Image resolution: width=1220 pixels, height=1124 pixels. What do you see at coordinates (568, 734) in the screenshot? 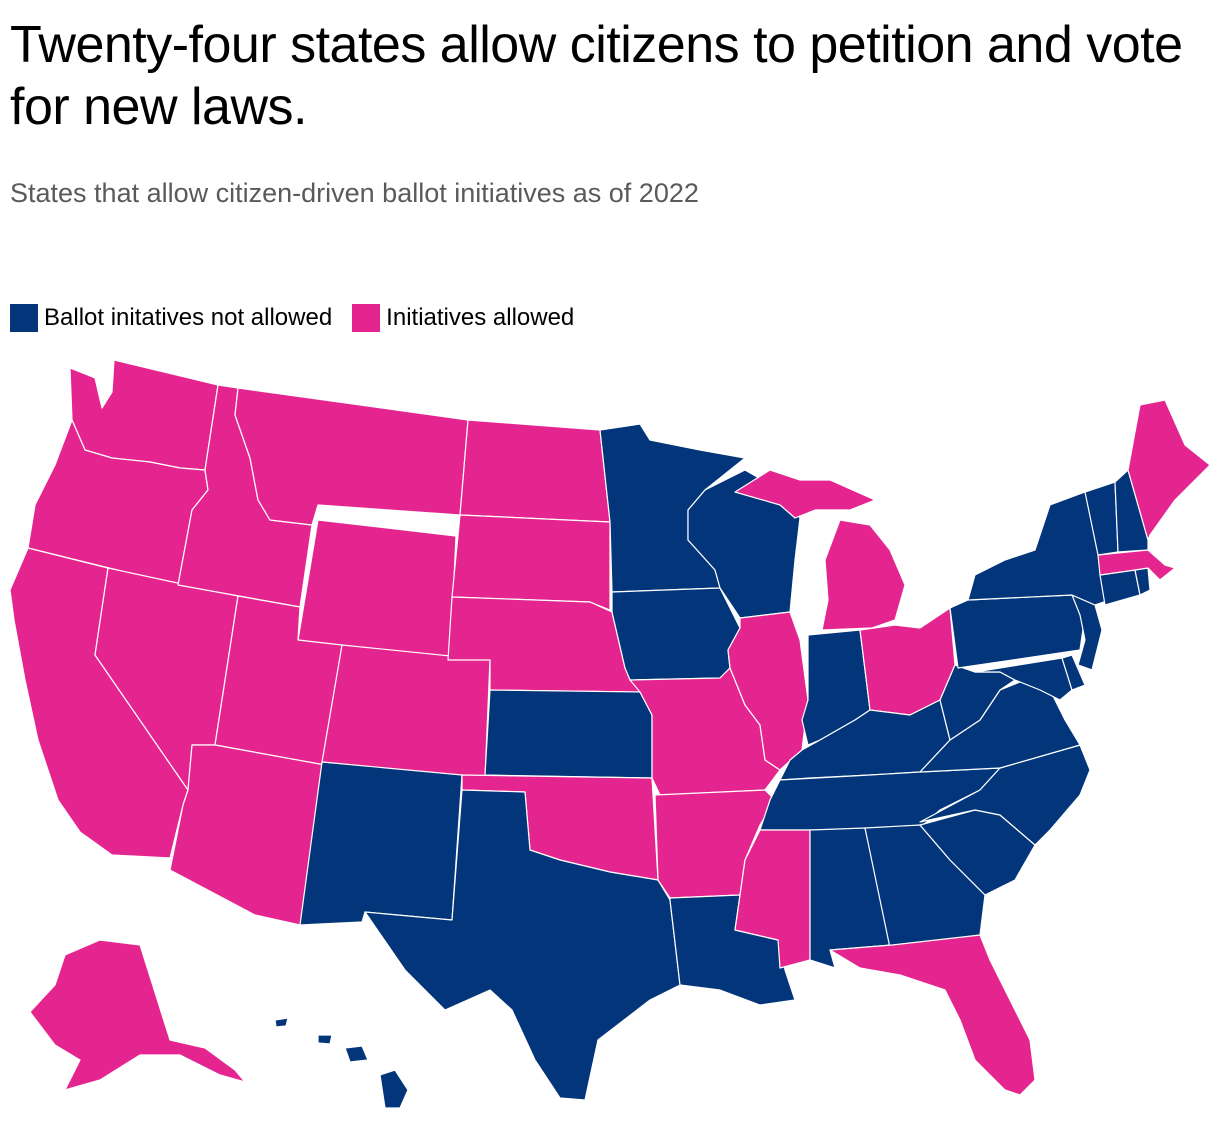
I see `state-KS` at bounding box center [568, 734].